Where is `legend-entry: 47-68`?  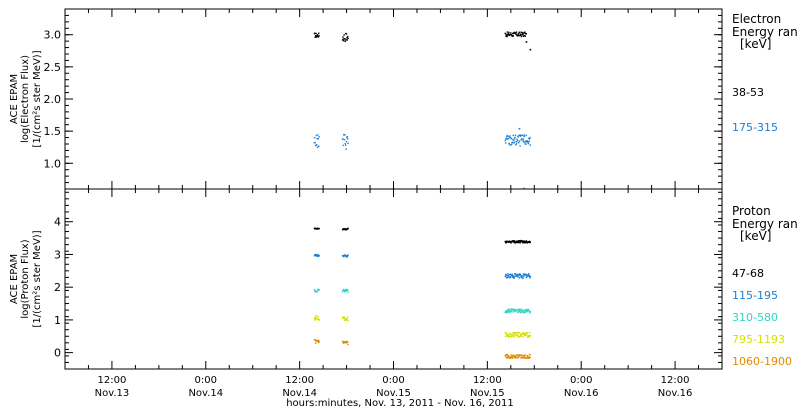
legend-entry: 47-68 is located at coordinates (748, 273).